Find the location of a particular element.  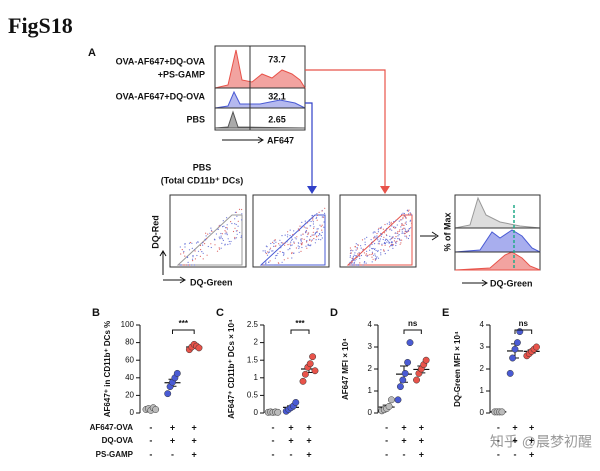

flow-title: (Total CD11b⁺ DCs) is located at coordinates (202, 180).